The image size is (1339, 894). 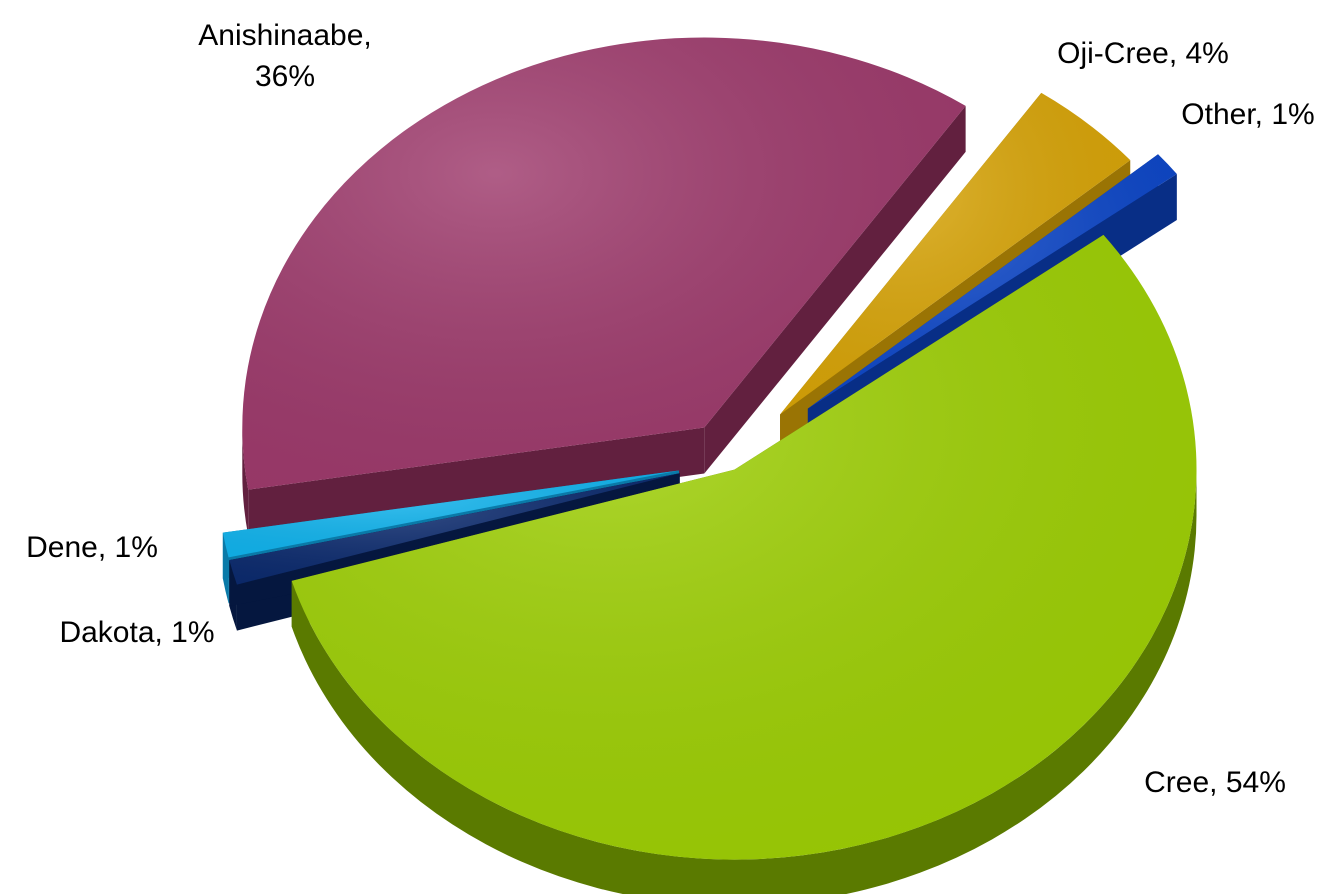 I want to click on slice-shine-dakota, so click(x=454, y=529).